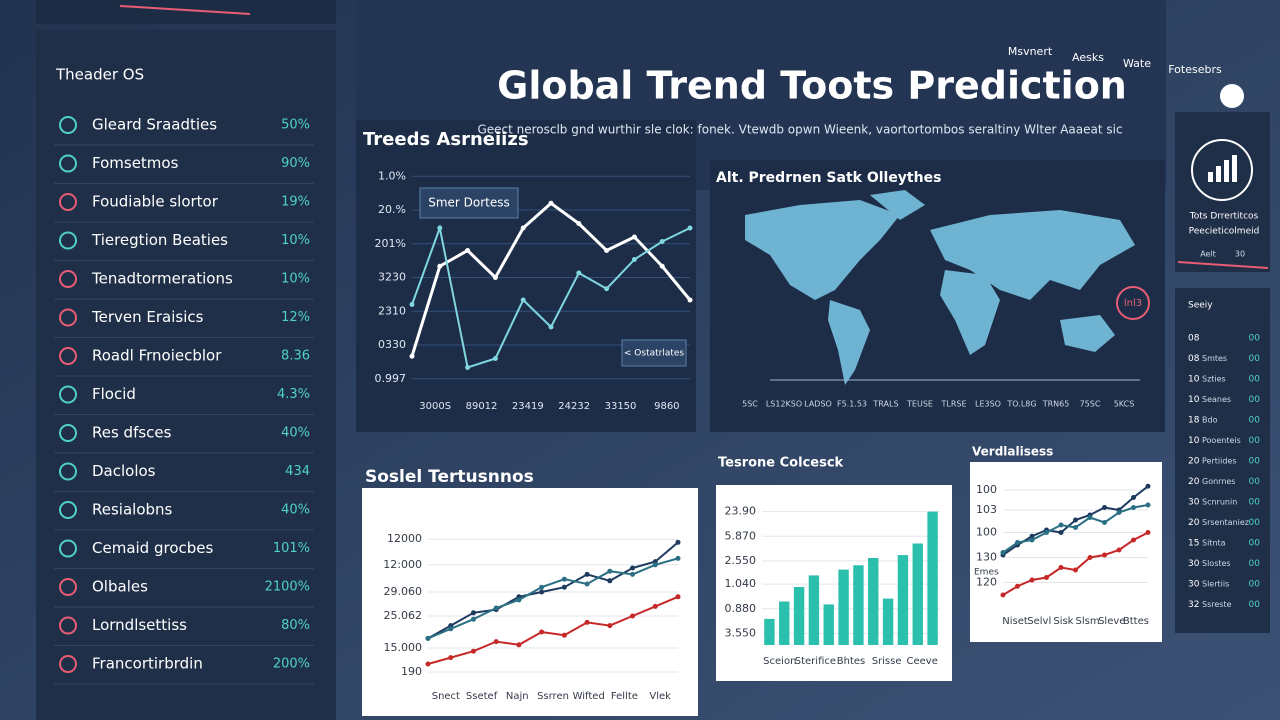 This screenshot has width=1280, height=720. I want to click on y-tick-label: 1.0%, so click(392, 175).